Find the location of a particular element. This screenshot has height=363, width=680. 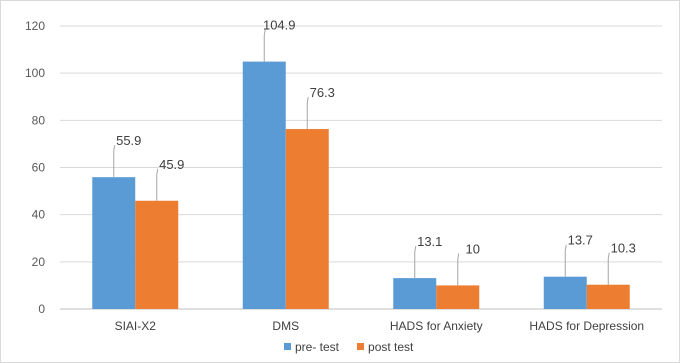

y-tick-label: 80 is located at coordinates (39, 120).